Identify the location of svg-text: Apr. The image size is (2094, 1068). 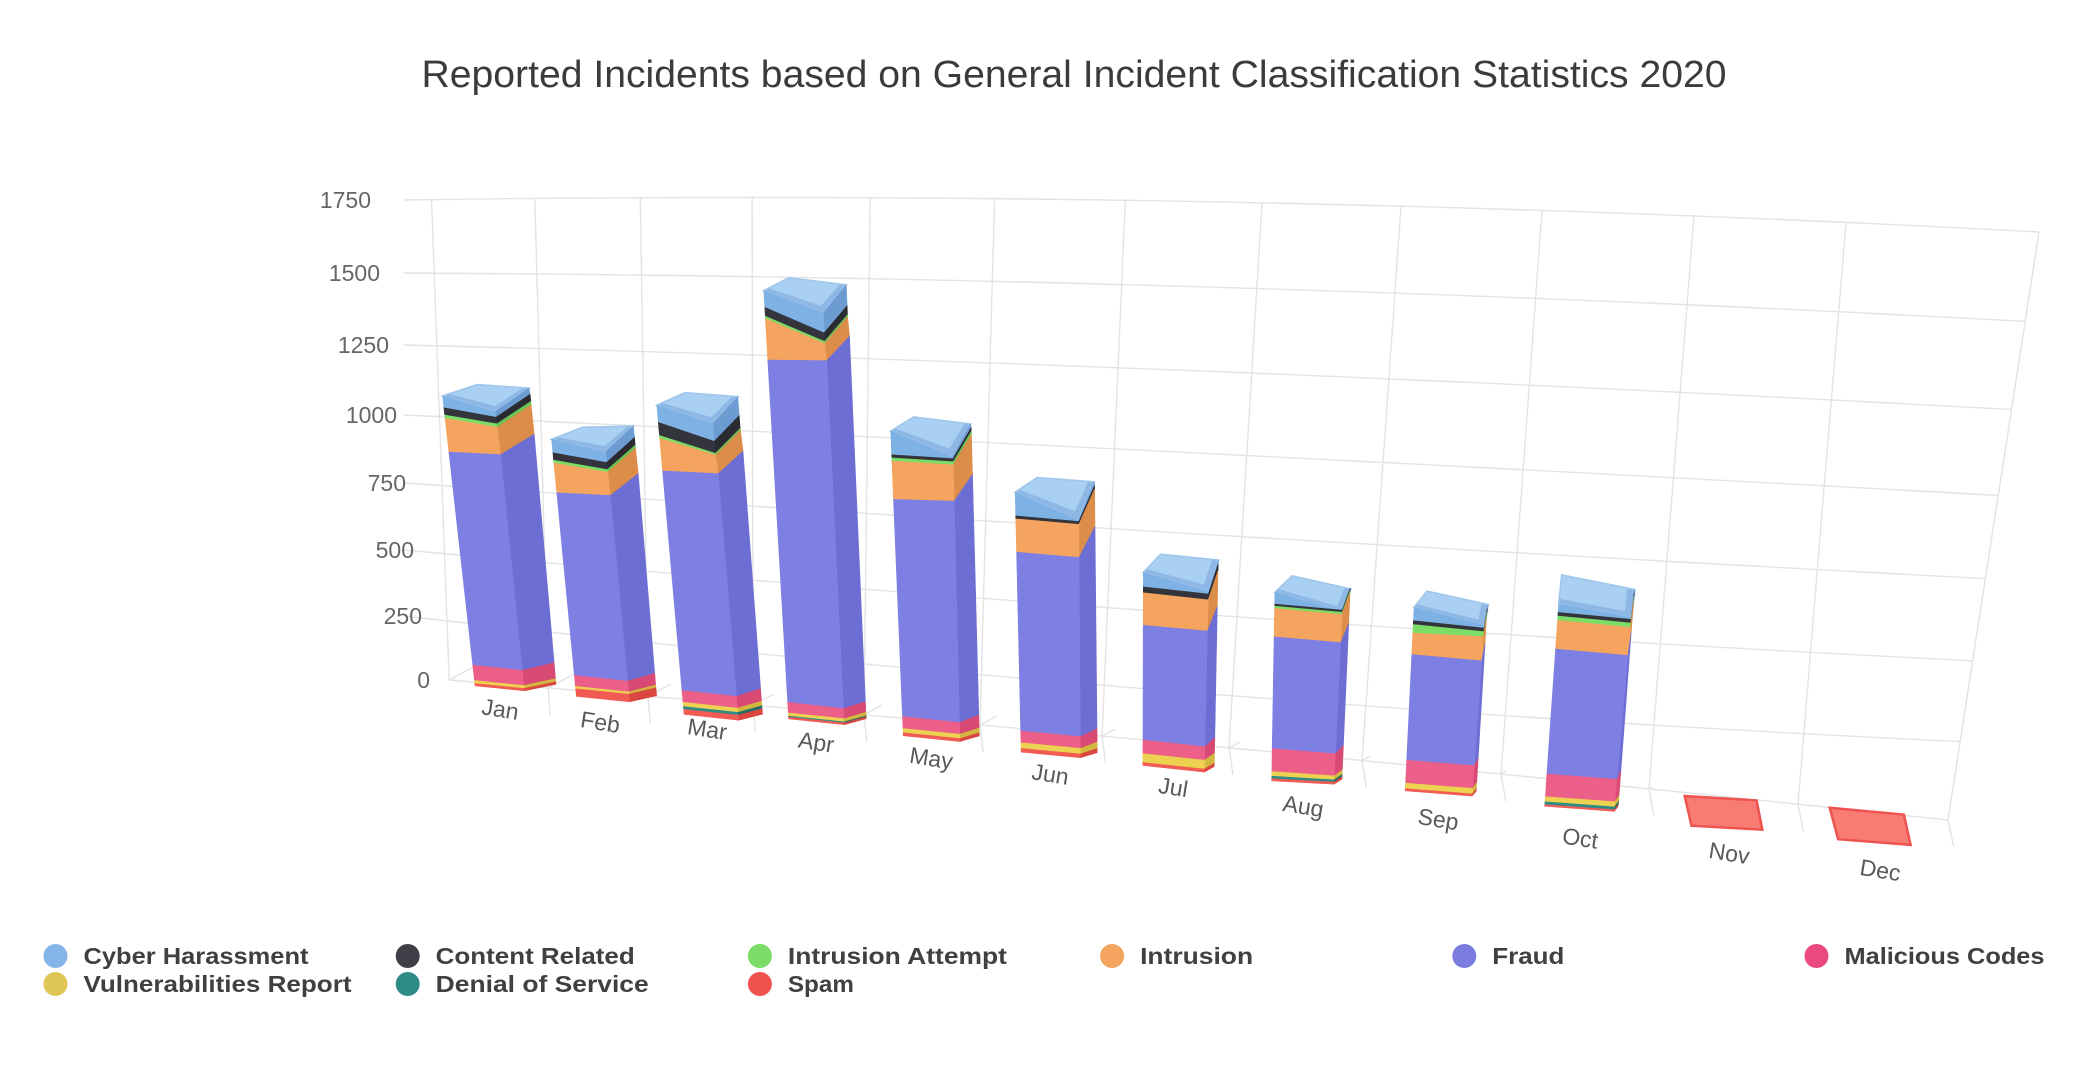
(817, 741).